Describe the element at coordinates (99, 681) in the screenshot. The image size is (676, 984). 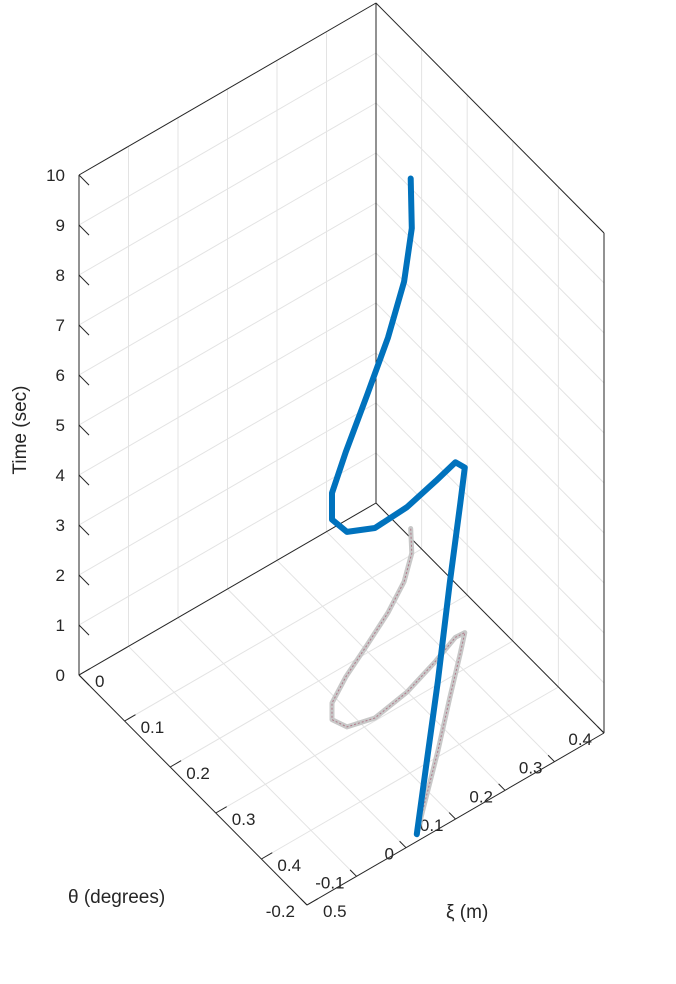
I see `x-tick-label: 0` at that location.